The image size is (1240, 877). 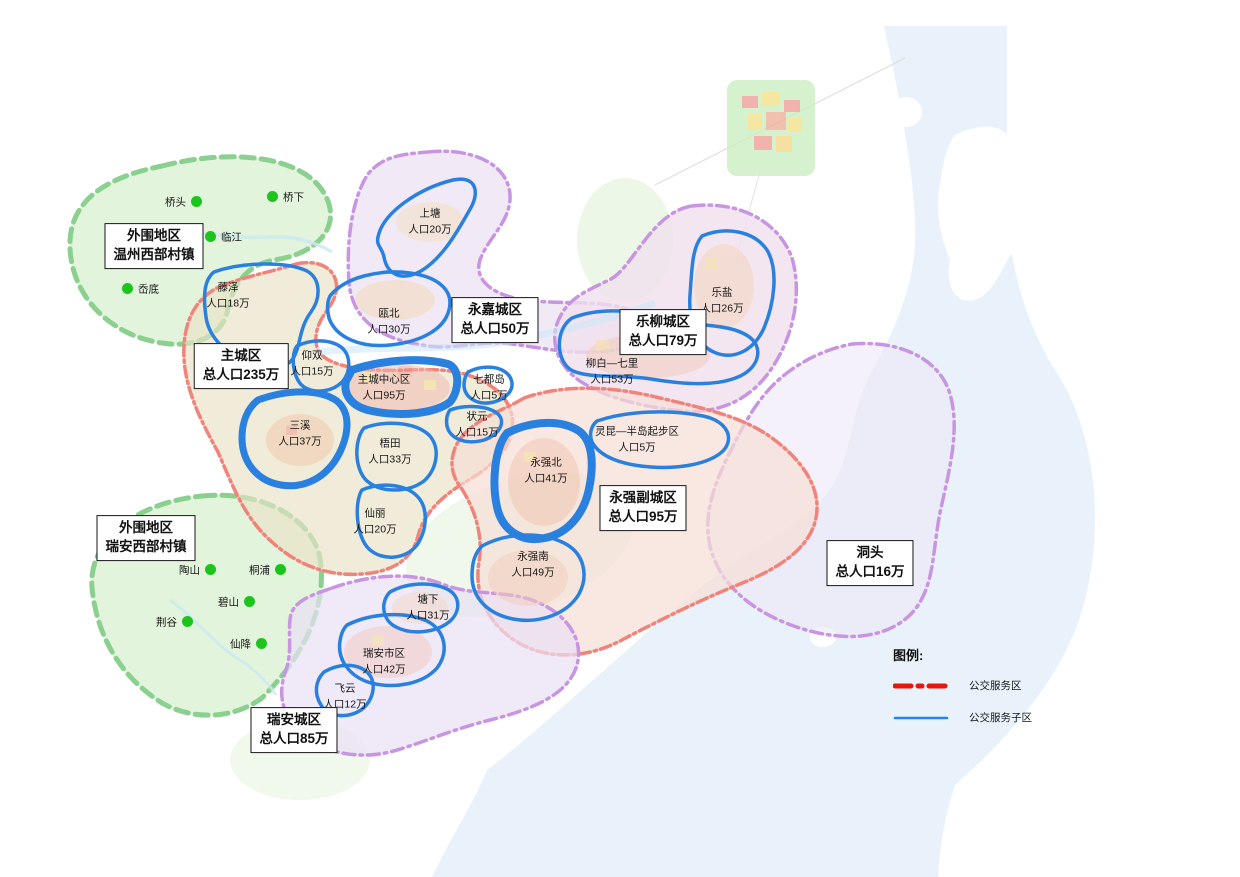 I want to click on subzone-label-tengze: 藤泽 人口18万, so click(x=227, y=296).